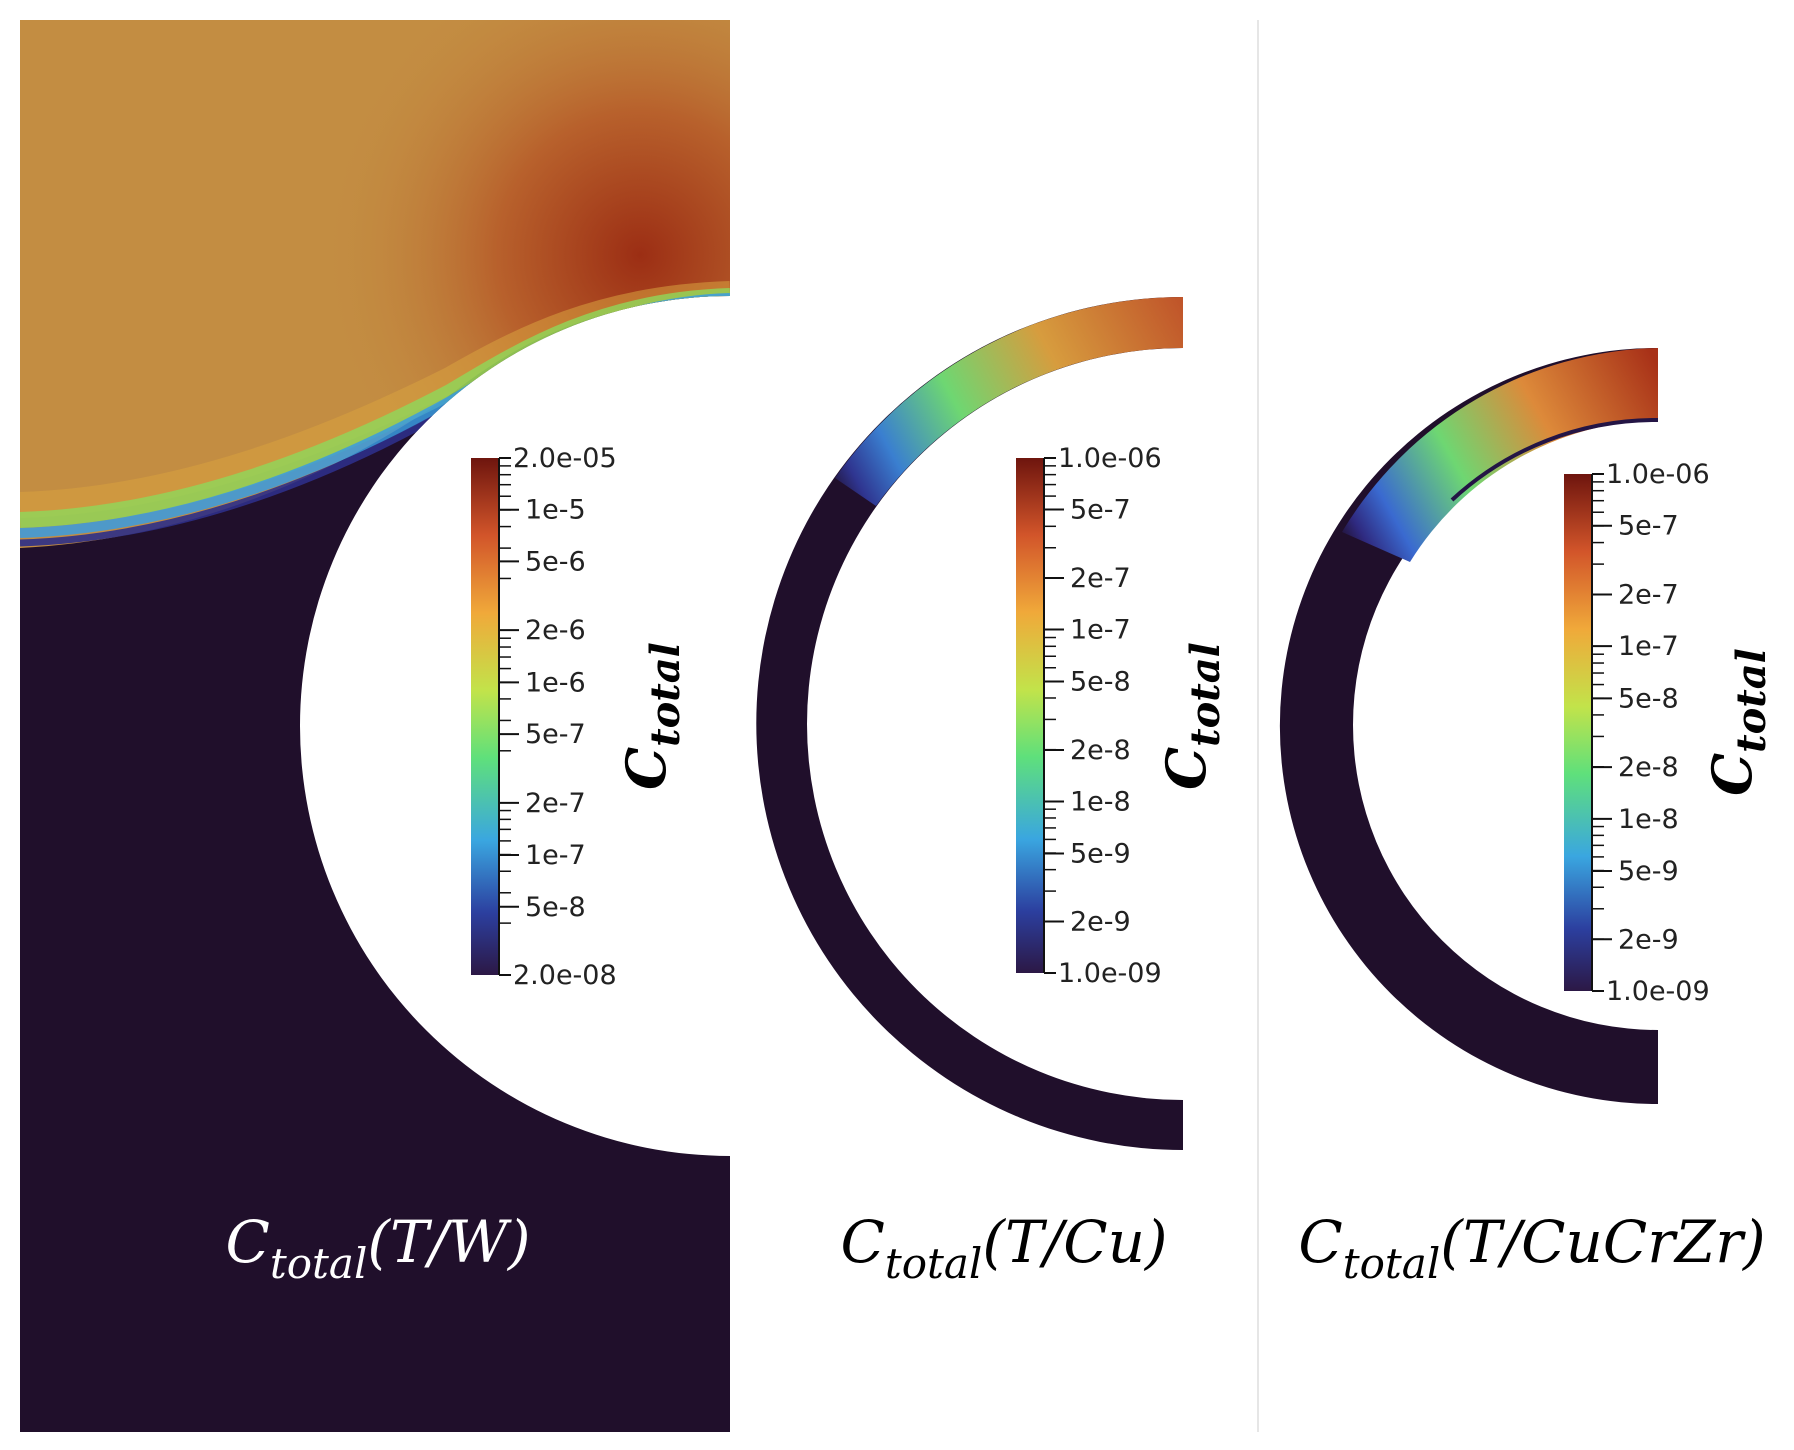 This screenshot has width=1794, height=1450. What do you see at coordinates (1531, 1248) in the screenshot?
I see `panel-caption: Ctotal(T/CuCrZr)` at bounding box center [1531, 1248].